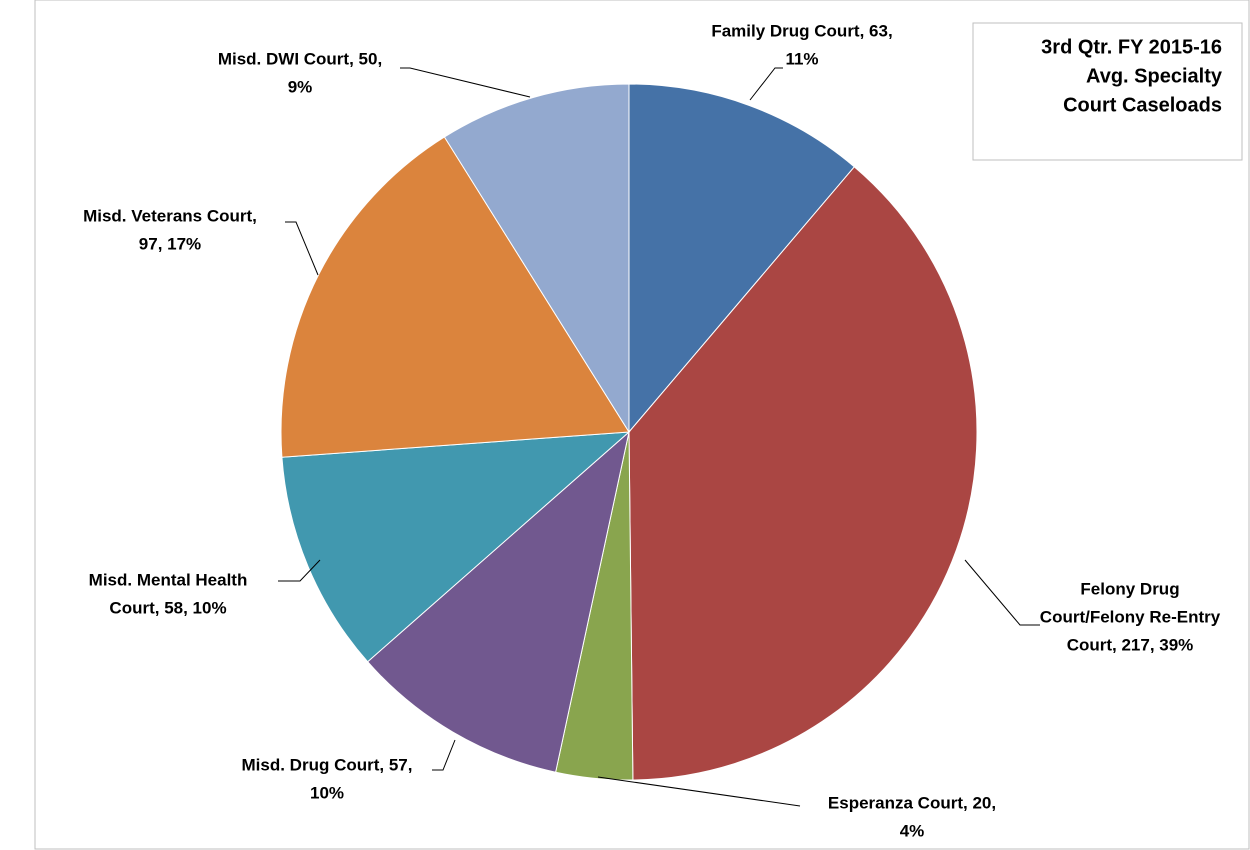 The height and width of the screenshot is (850, 1250). I want to click on data-label: 11%, so click(801, 58).